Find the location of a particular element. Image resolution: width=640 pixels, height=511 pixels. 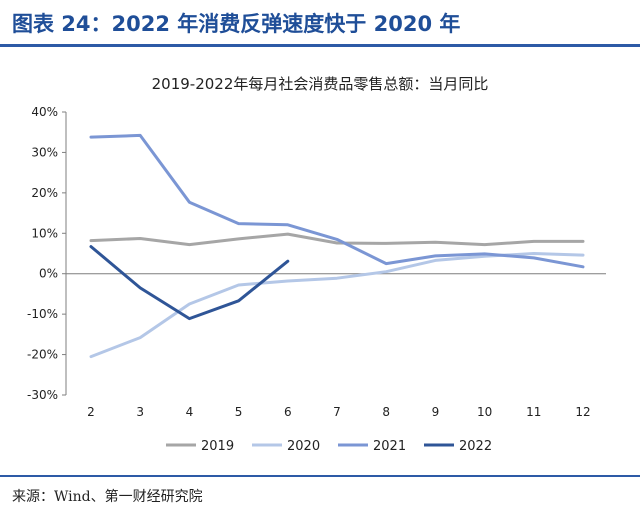

x-tick-label: 3 is located at coordinates (140, 412).